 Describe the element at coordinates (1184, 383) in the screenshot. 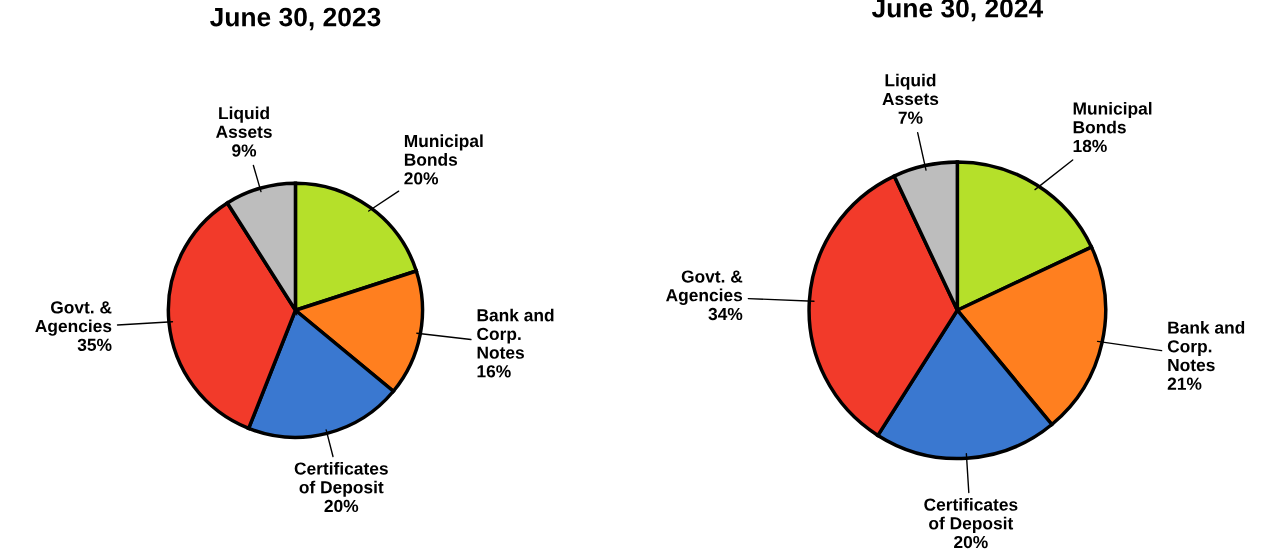

I see `data-label: 21%` at that location.